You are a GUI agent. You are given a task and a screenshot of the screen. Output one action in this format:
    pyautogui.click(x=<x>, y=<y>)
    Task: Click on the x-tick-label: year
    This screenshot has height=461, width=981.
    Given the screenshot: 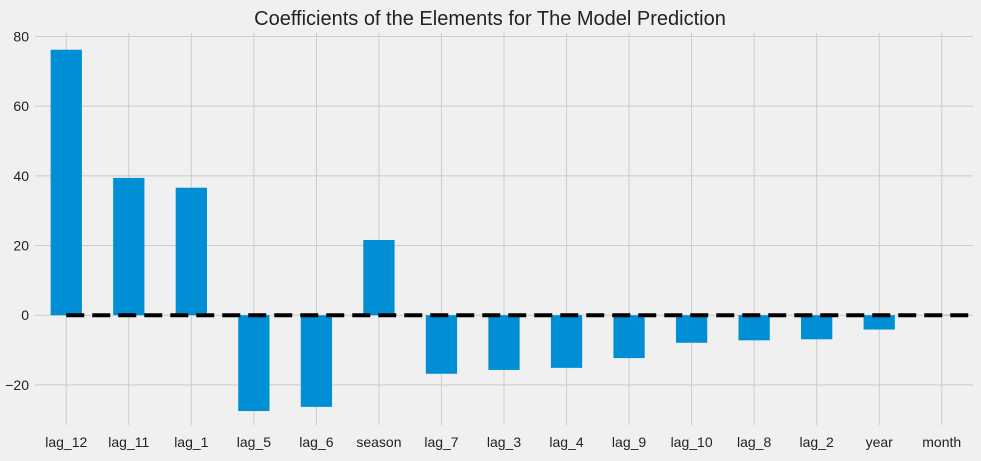 What is the action you would take?
    pyautogui.click(x=880, y=442)
    